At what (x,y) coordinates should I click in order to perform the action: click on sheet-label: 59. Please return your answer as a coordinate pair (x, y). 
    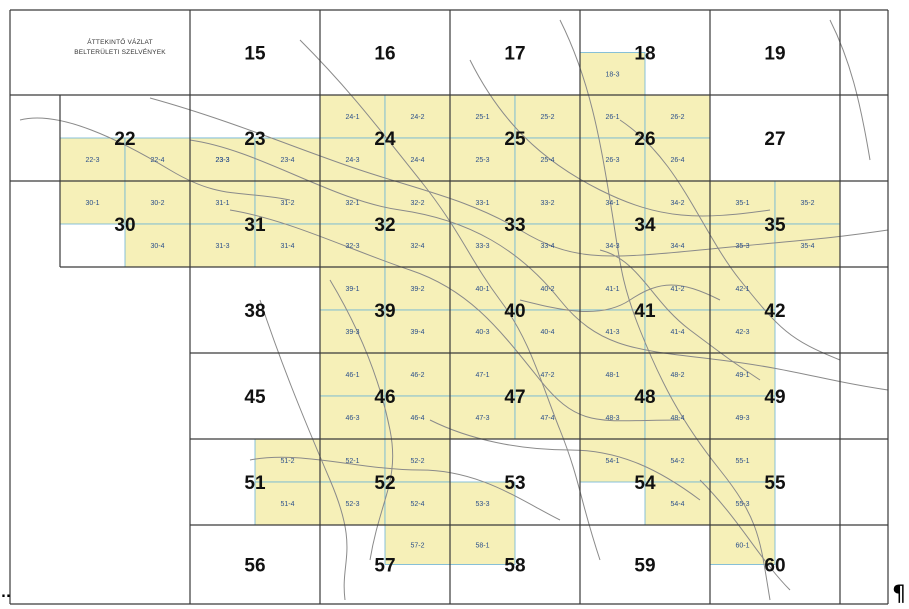
    Looking at the image, I should click on (644, 566).